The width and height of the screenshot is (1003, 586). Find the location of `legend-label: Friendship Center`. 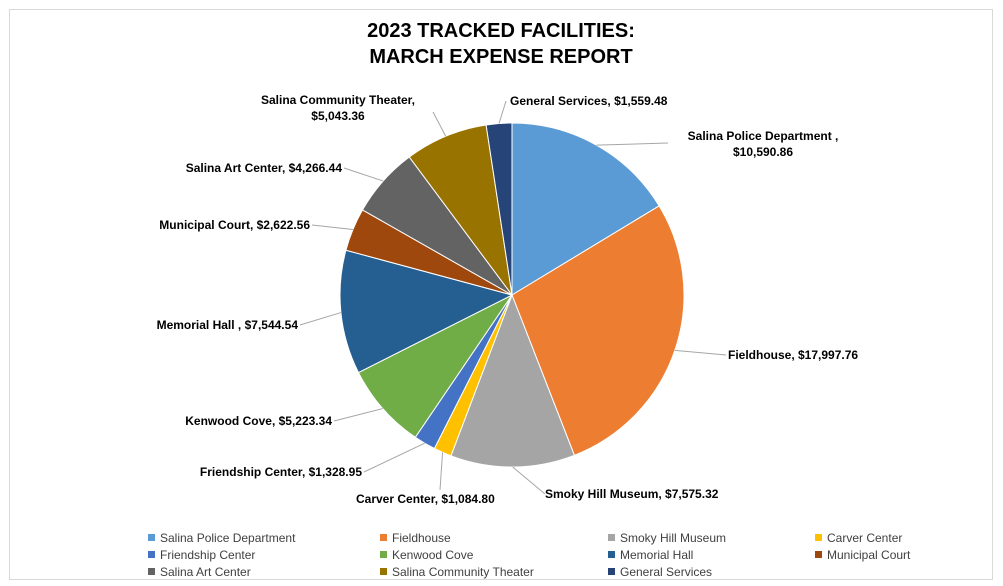

legend-label: Friendship Center is located at coordinates (208, 555).